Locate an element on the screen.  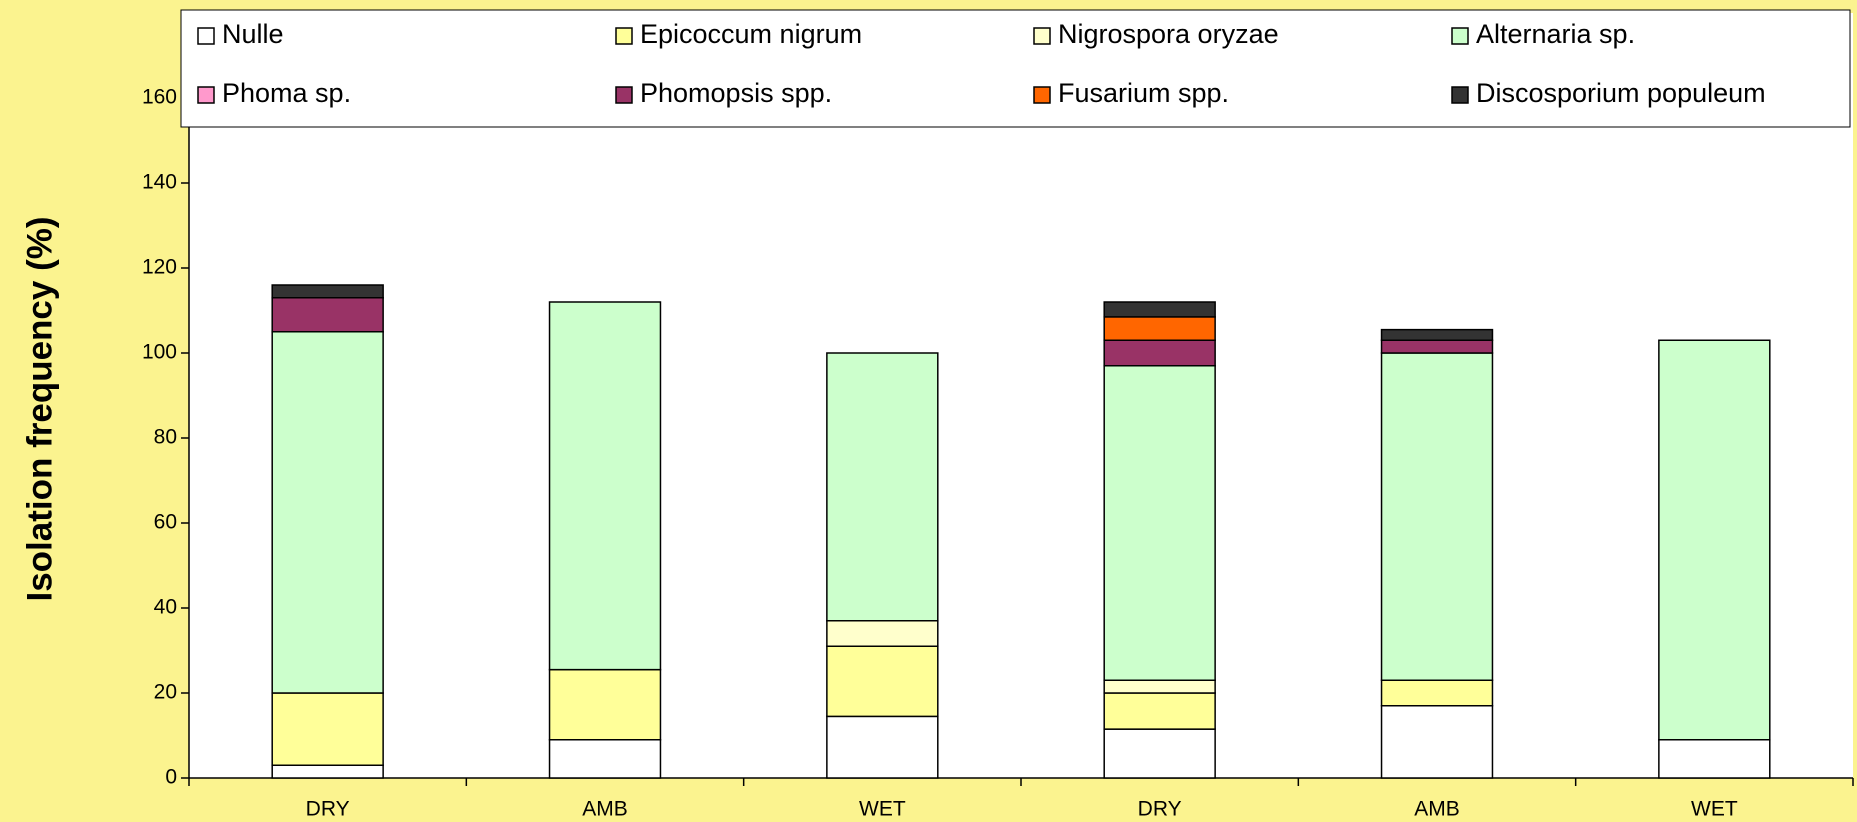
legend-label: Alternaria sp. is located at coordinates (1555, 34).